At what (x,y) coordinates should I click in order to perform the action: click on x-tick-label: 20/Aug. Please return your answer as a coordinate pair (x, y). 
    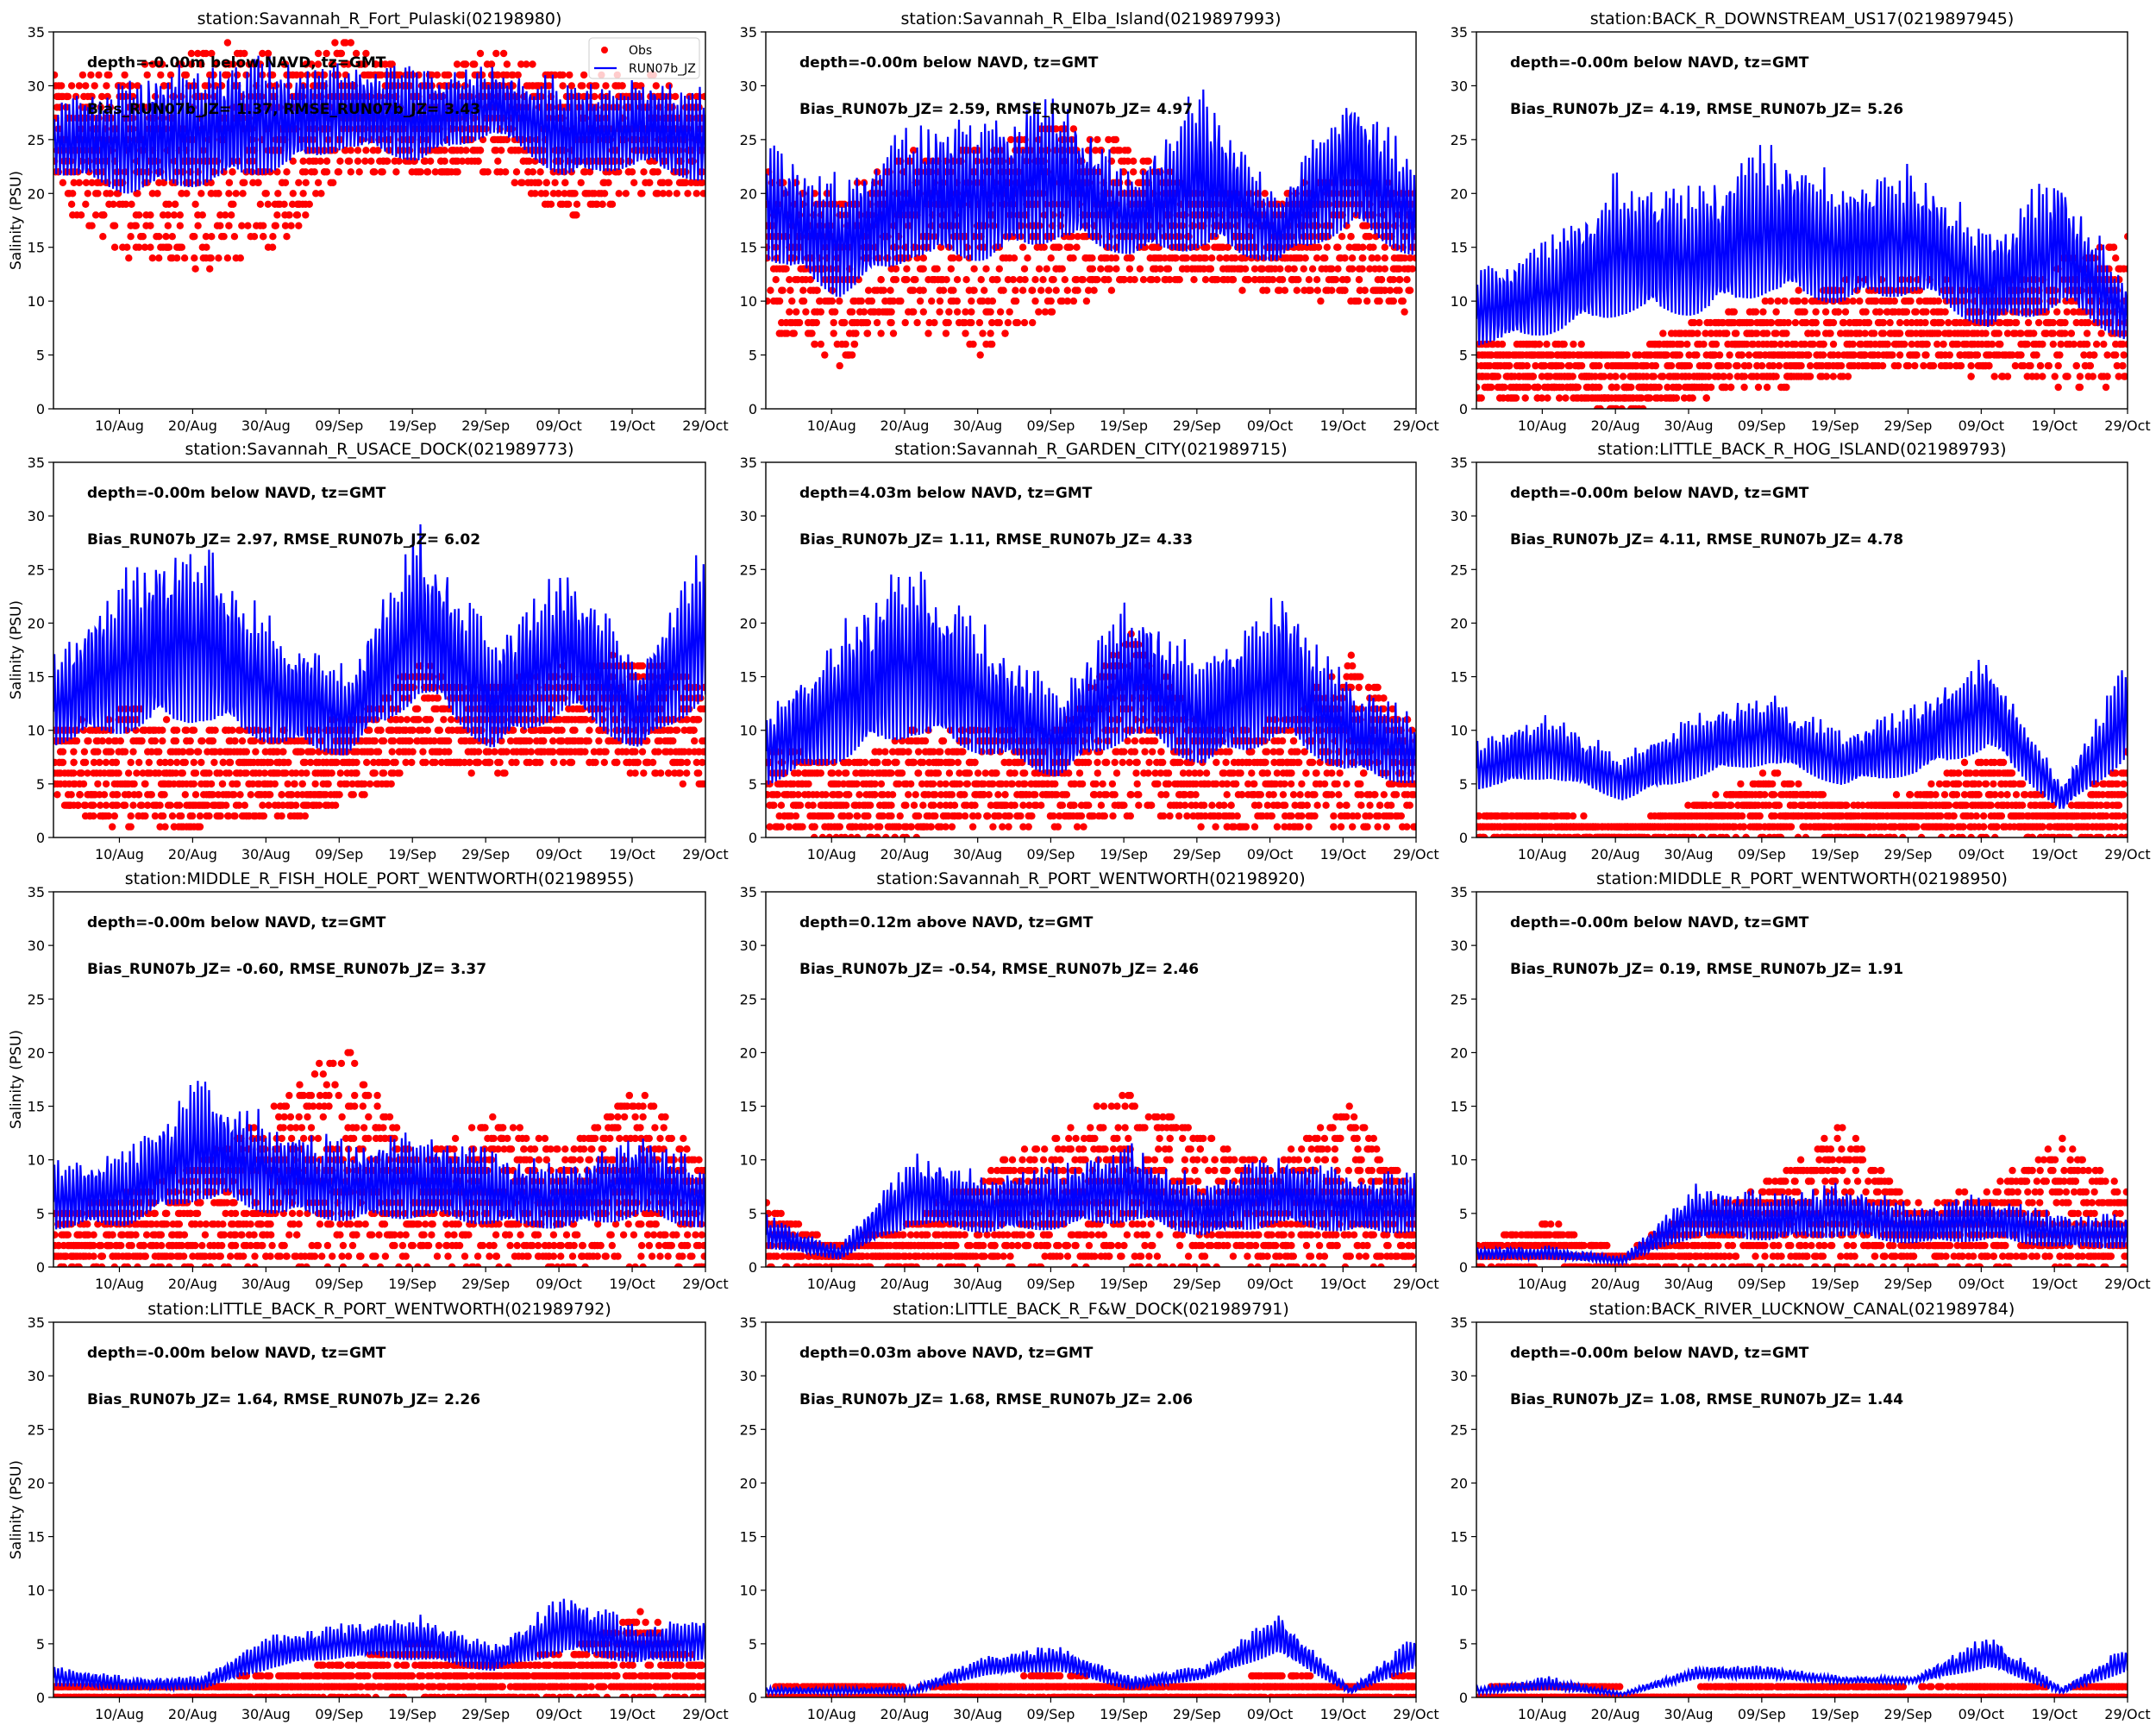
    Looking at the image, I should click on (192, 426).